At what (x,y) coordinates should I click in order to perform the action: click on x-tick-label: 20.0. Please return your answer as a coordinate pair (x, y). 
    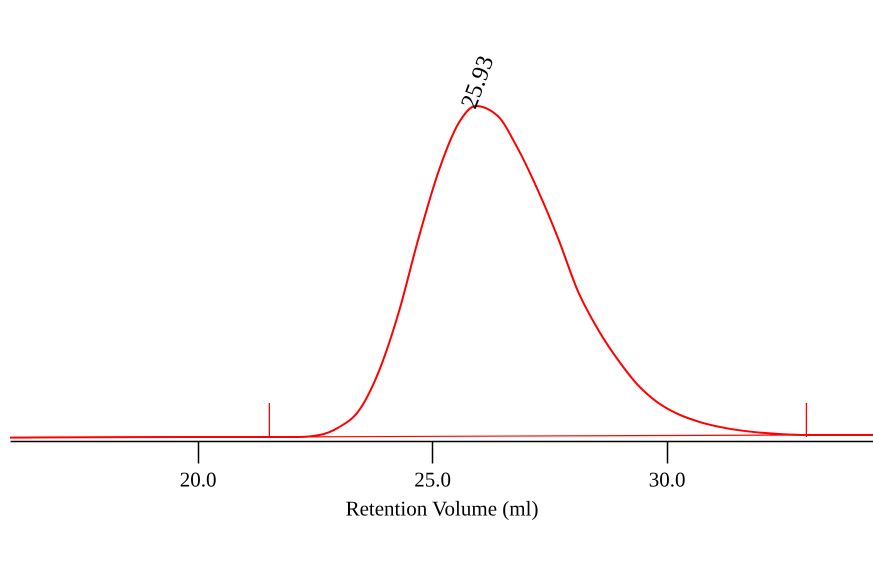
    Looking at the image, I should click on (198, 480).